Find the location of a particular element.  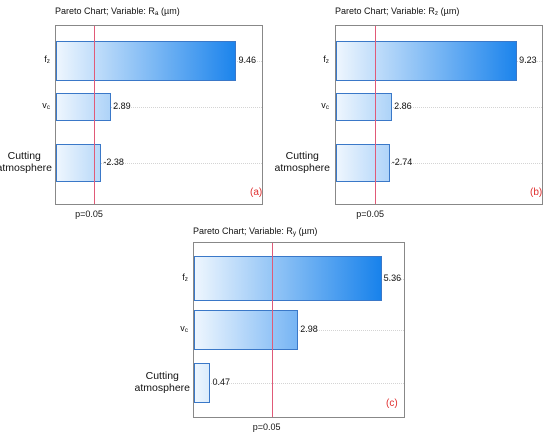

bar-value-label: -2.74 is located at coordinates (402, 162).